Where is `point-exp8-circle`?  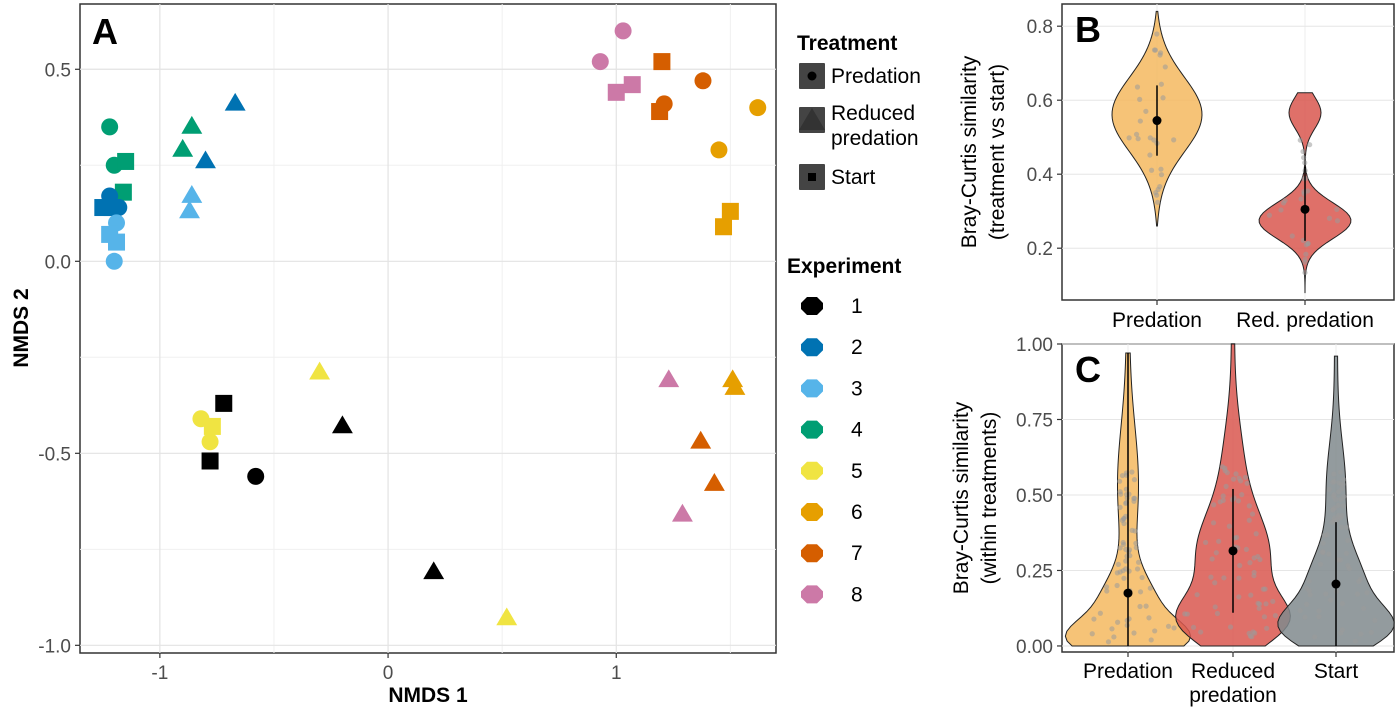
point-exp8-circle is located at coordinates (600, 62).